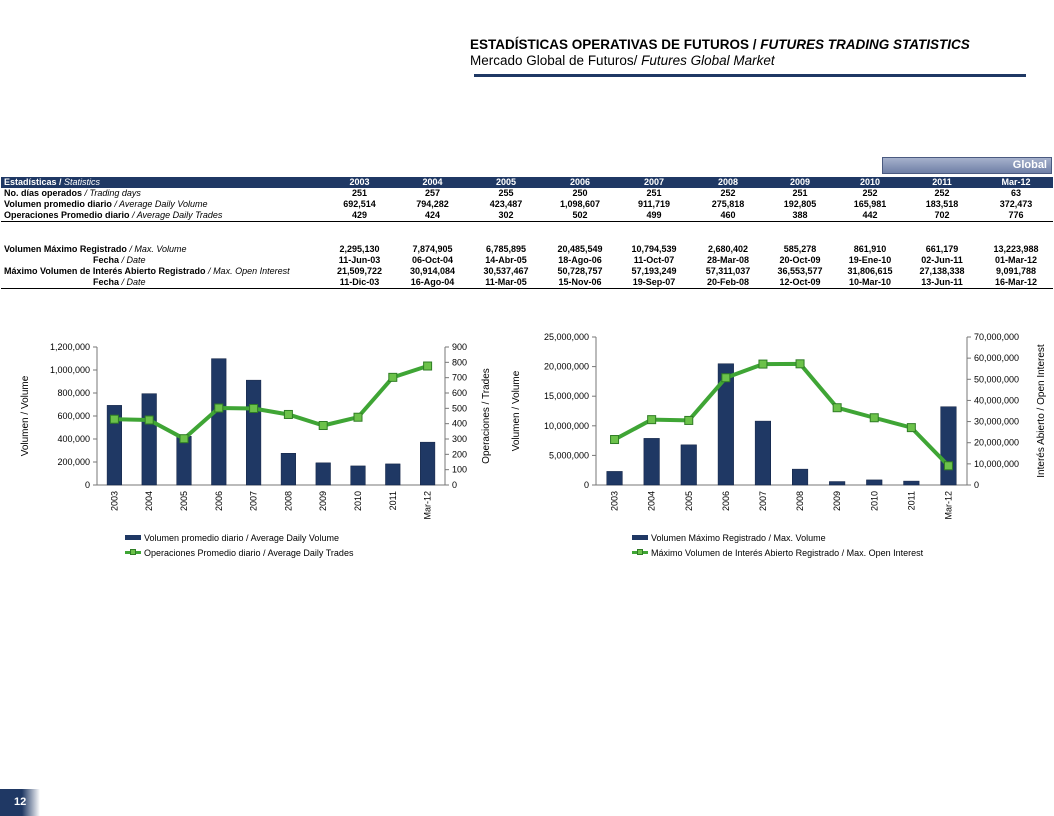  I want to click on table-cell: 1,098,607, so click(580, 204).